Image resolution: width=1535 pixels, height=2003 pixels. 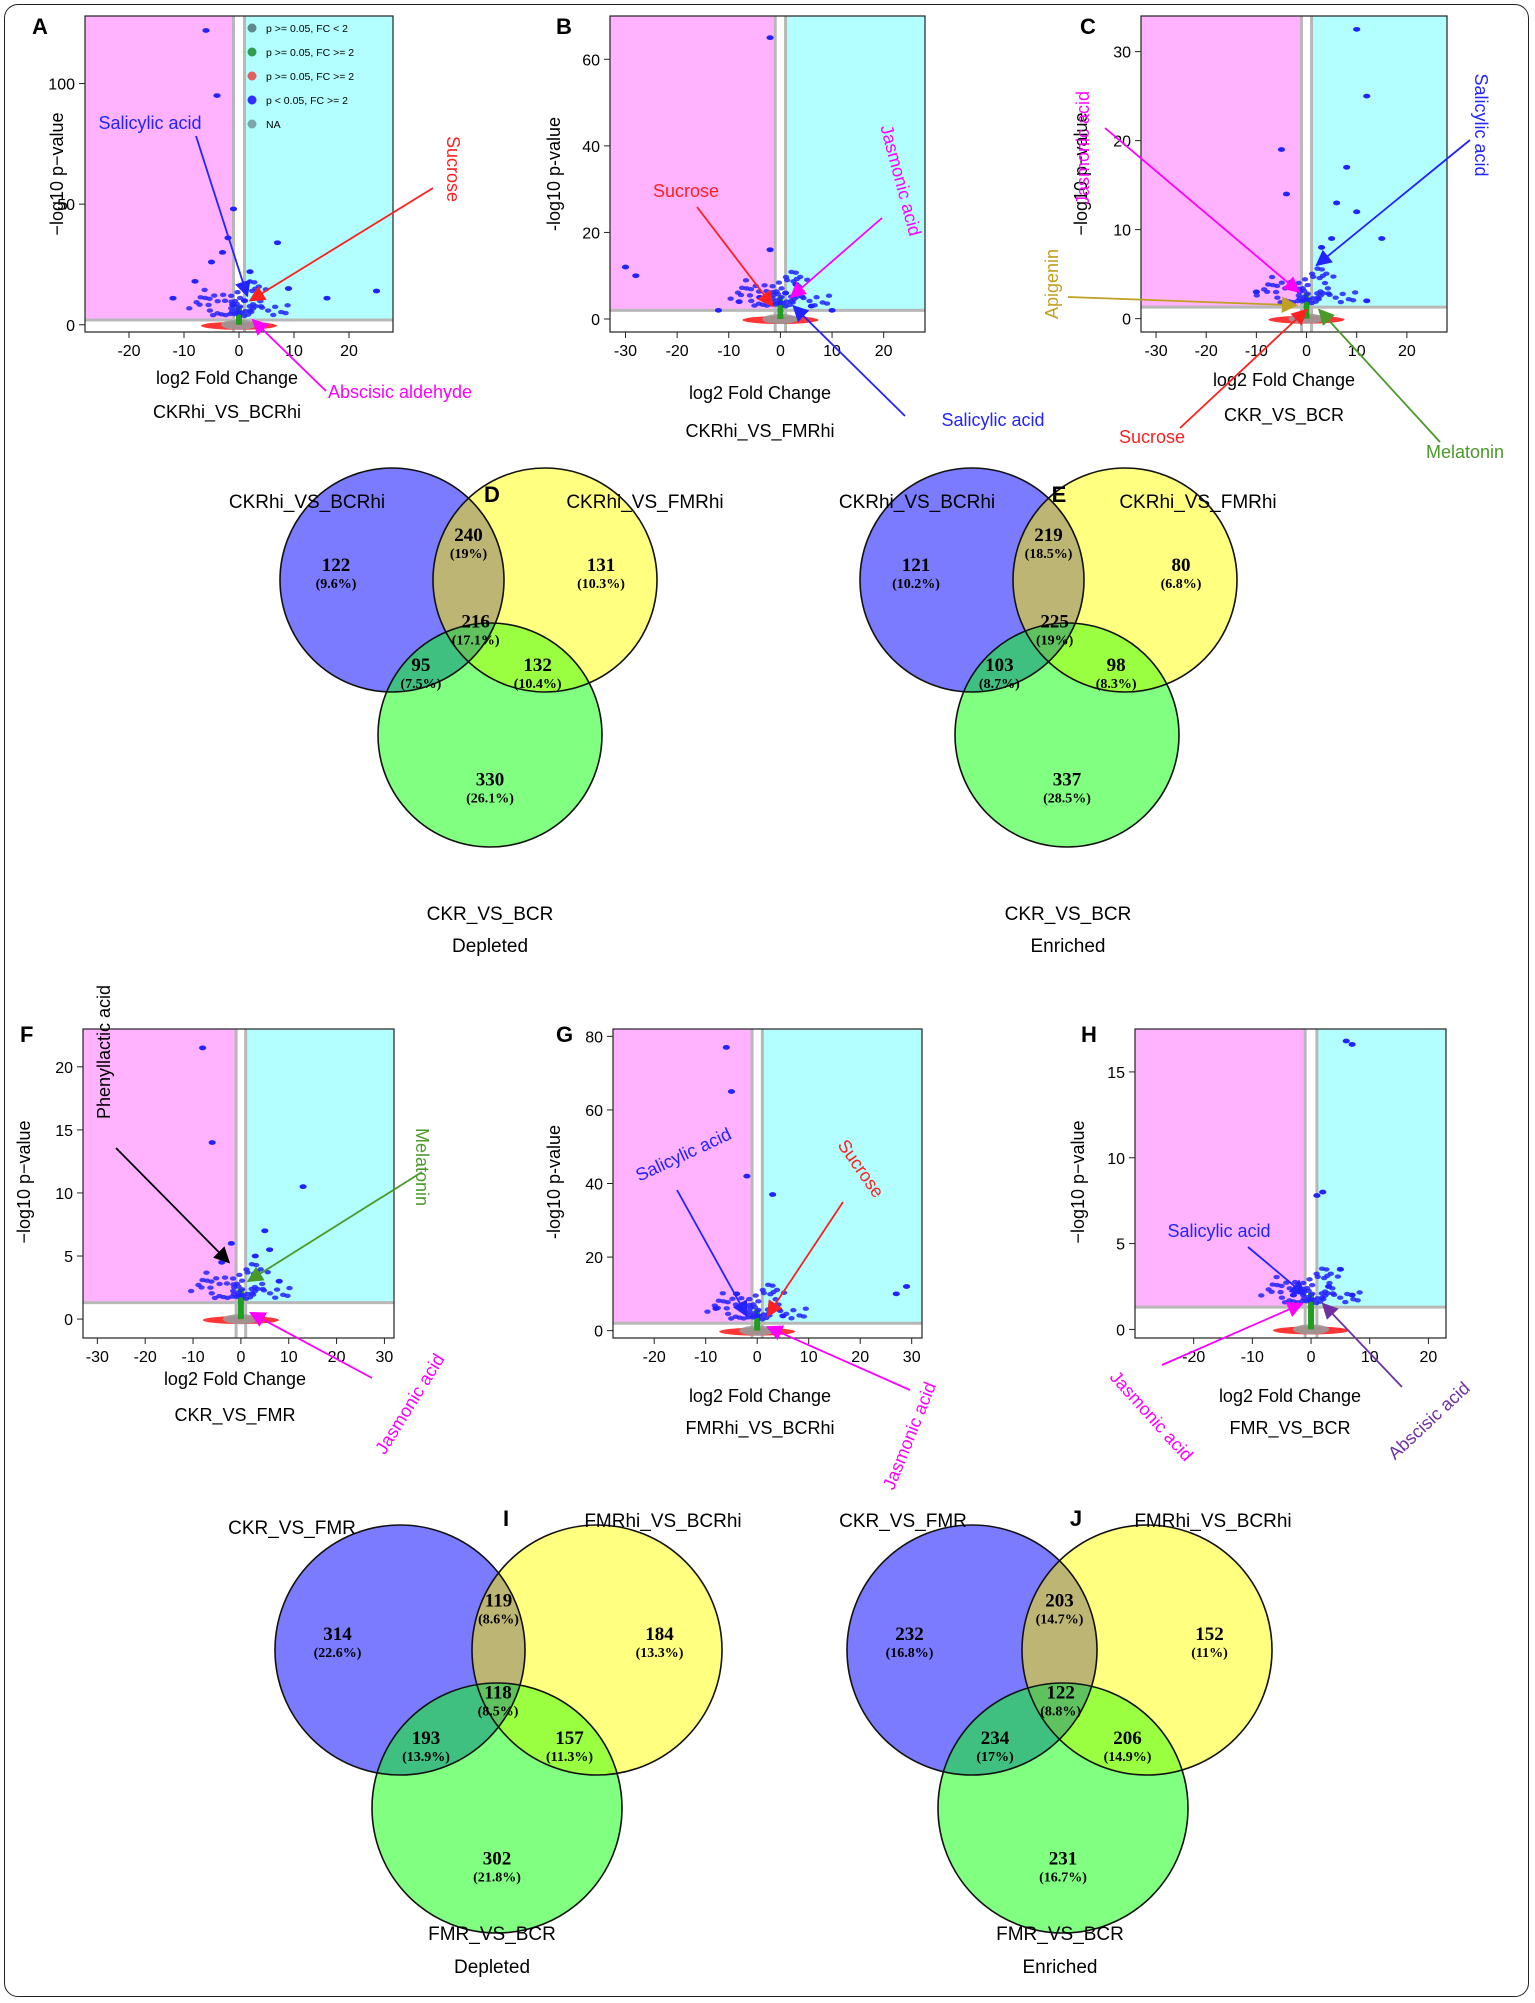 I want to click on venn-percent-ac: (13.9%), so click(x=426, y=1757).